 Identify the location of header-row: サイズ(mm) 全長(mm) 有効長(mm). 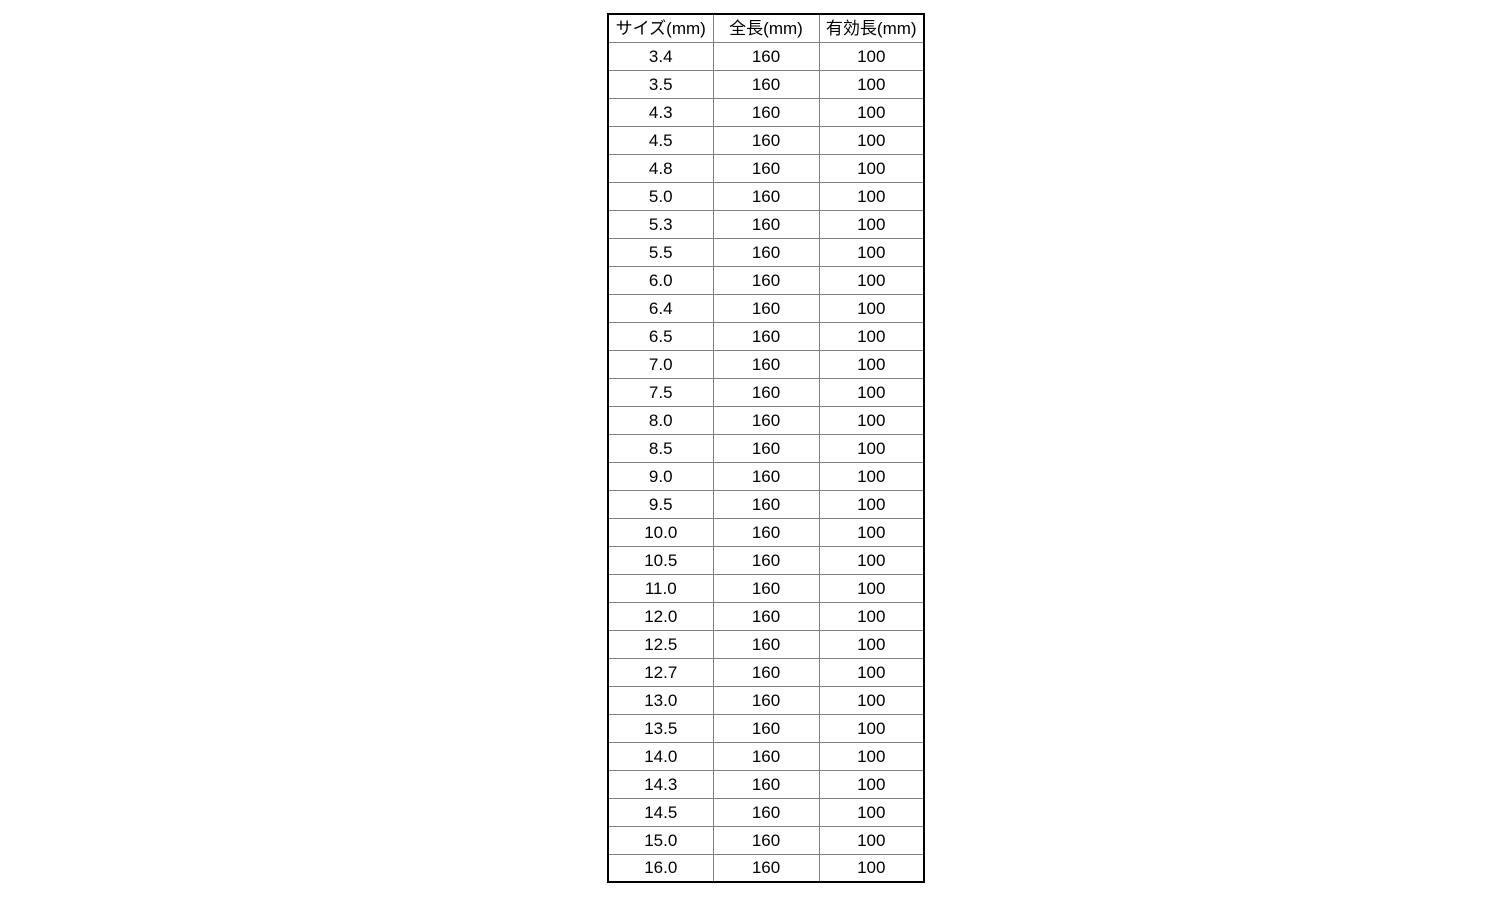
(766, 28).